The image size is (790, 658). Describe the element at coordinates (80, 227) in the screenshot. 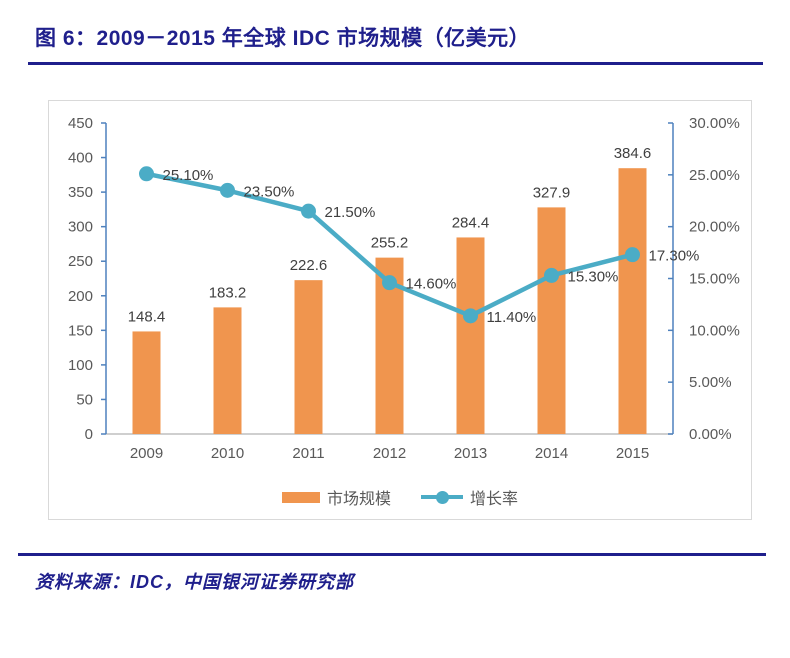

I see `left-axis-tick-label: 300` at that location.